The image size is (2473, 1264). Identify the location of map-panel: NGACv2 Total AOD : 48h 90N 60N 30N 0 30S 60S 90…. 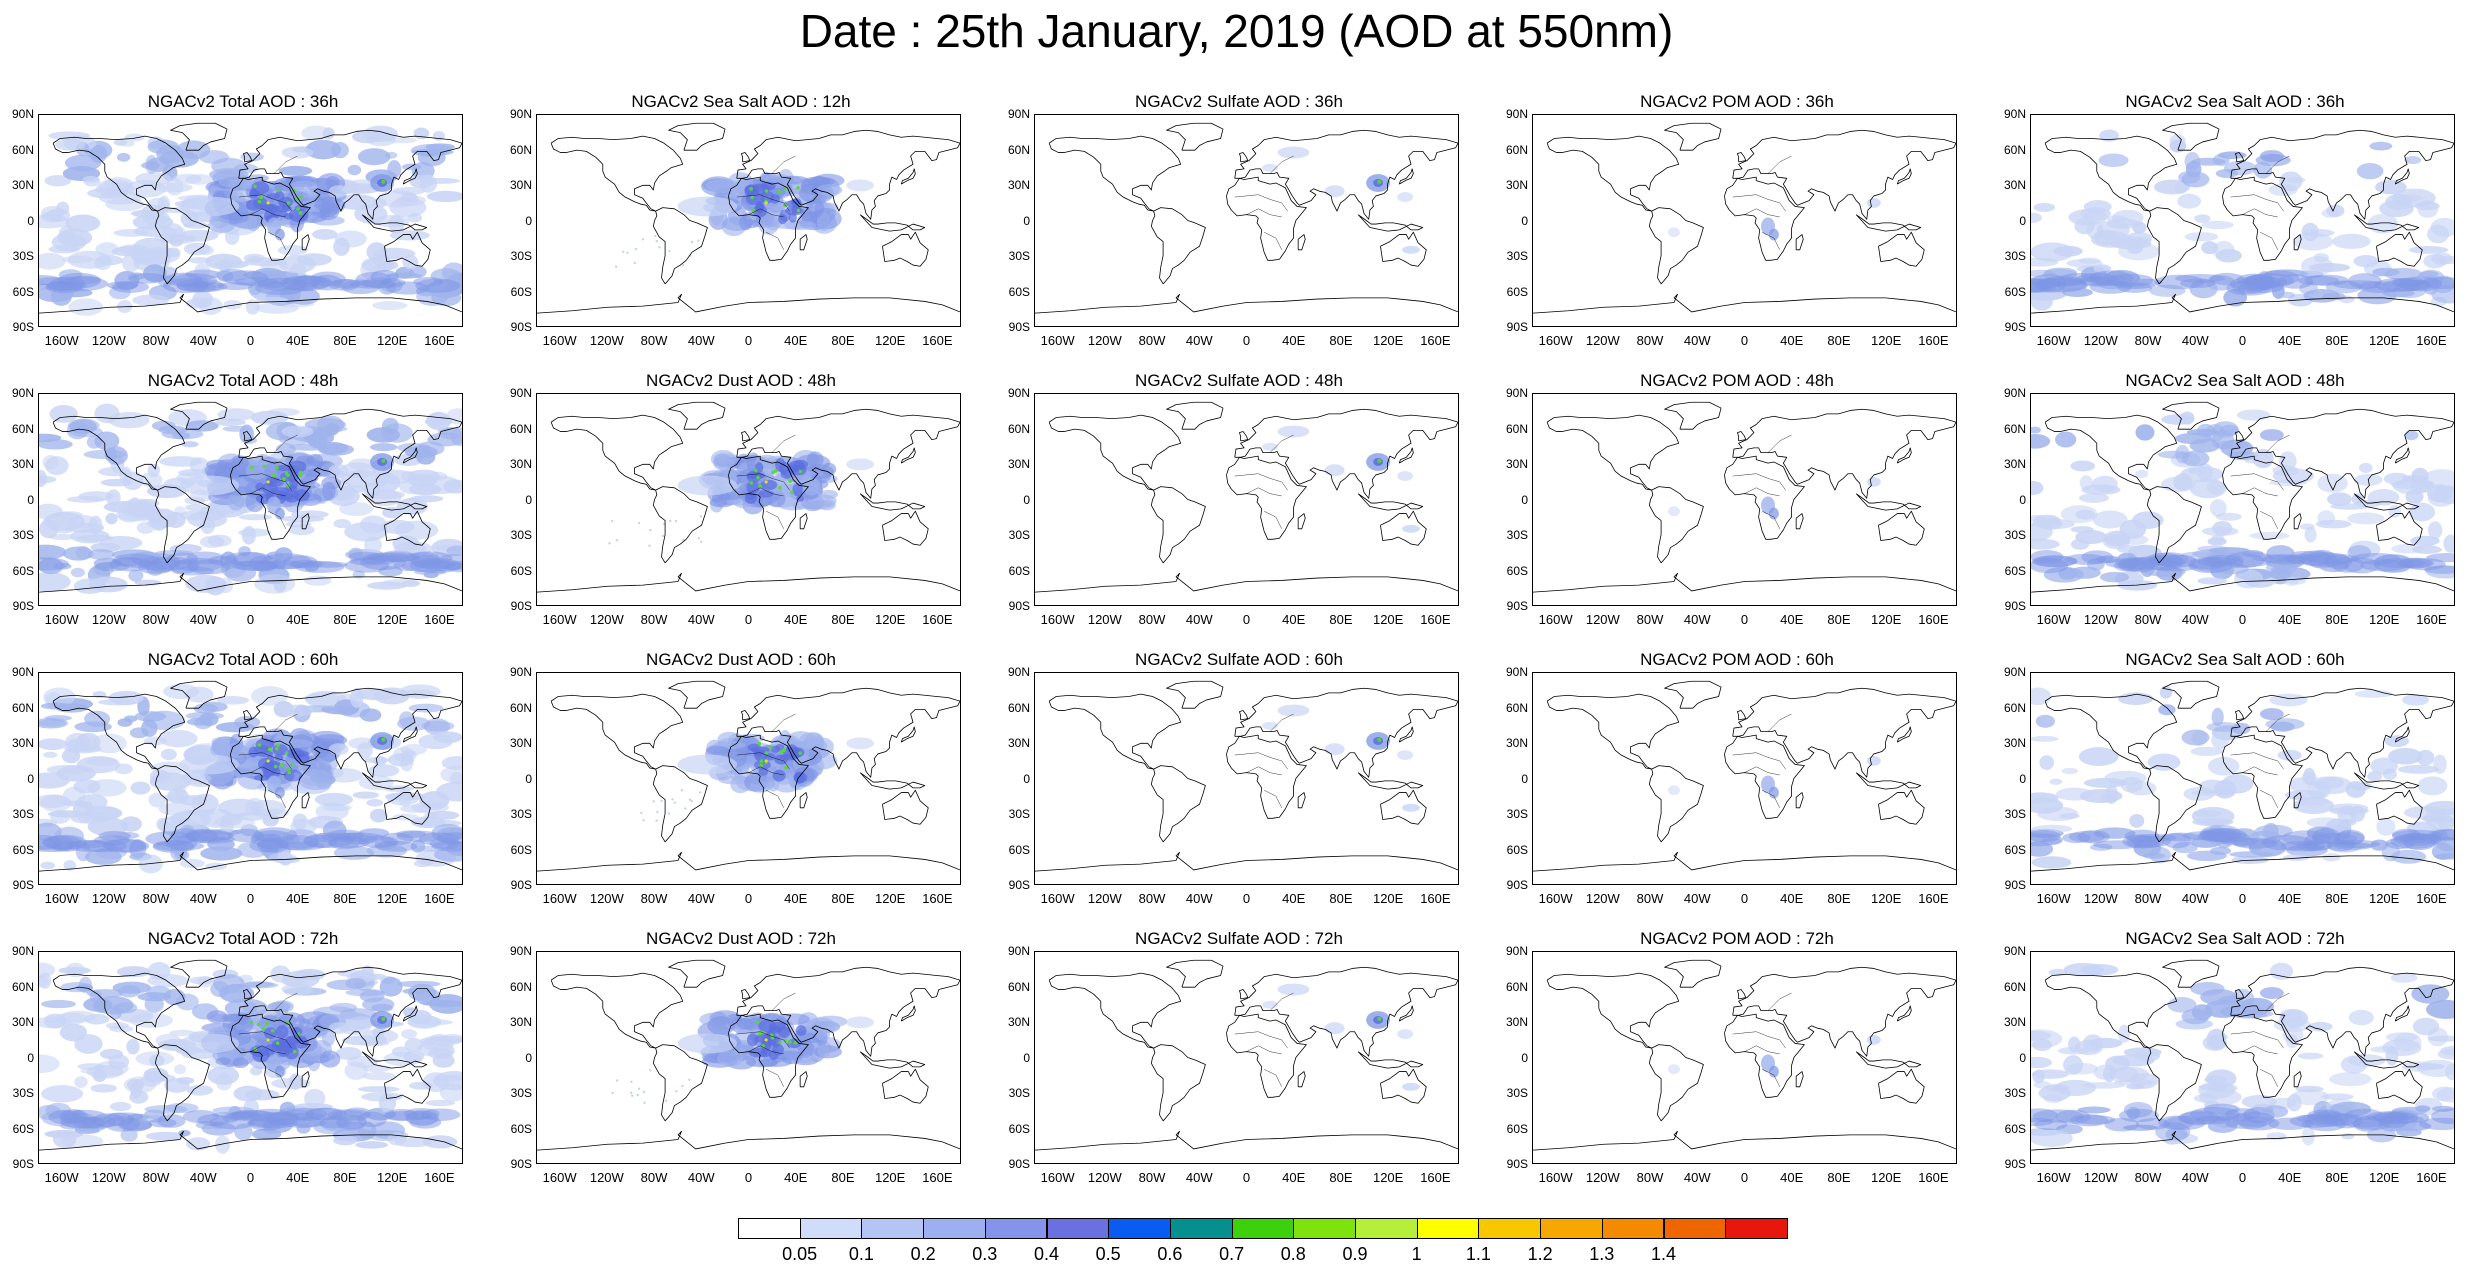
(243, 511).